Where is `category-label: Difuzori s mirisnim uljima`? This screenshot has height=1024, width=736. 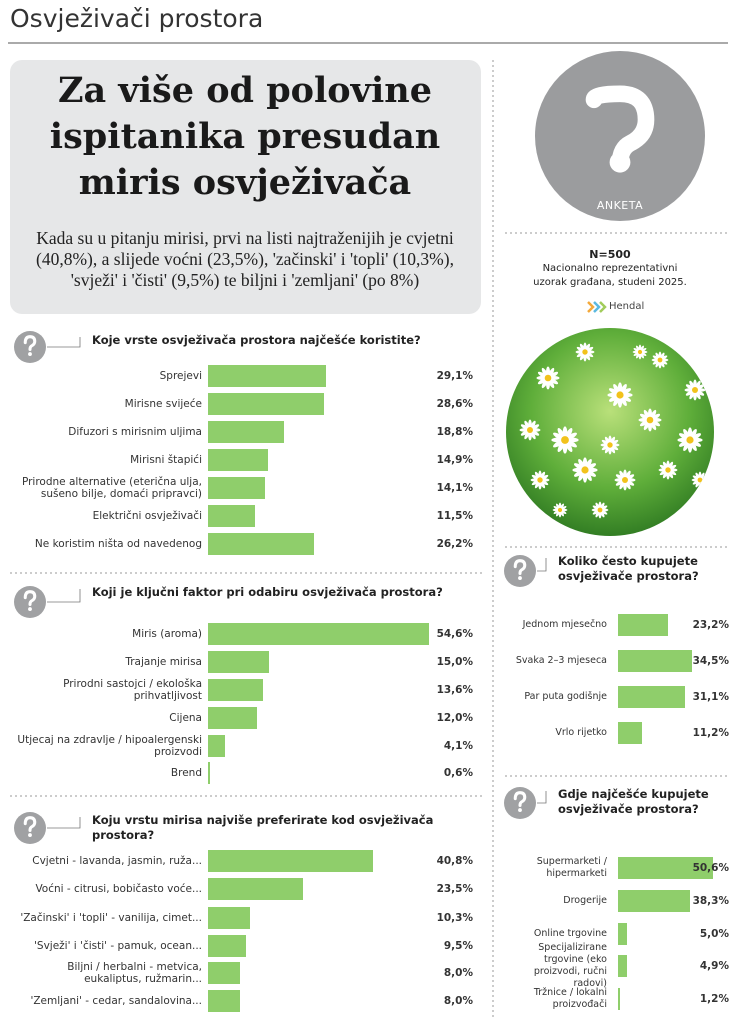 category-label: Difuzori s mirisnim uljima is located at coordinates (135, 432).